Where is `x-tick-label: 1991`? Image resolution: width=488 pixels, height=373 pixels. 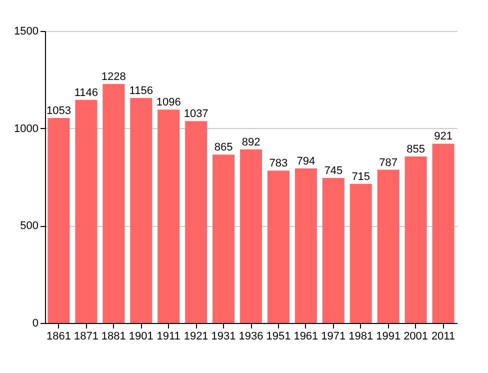 x-tick-label: 1991 is located at coordinates (388, 336).